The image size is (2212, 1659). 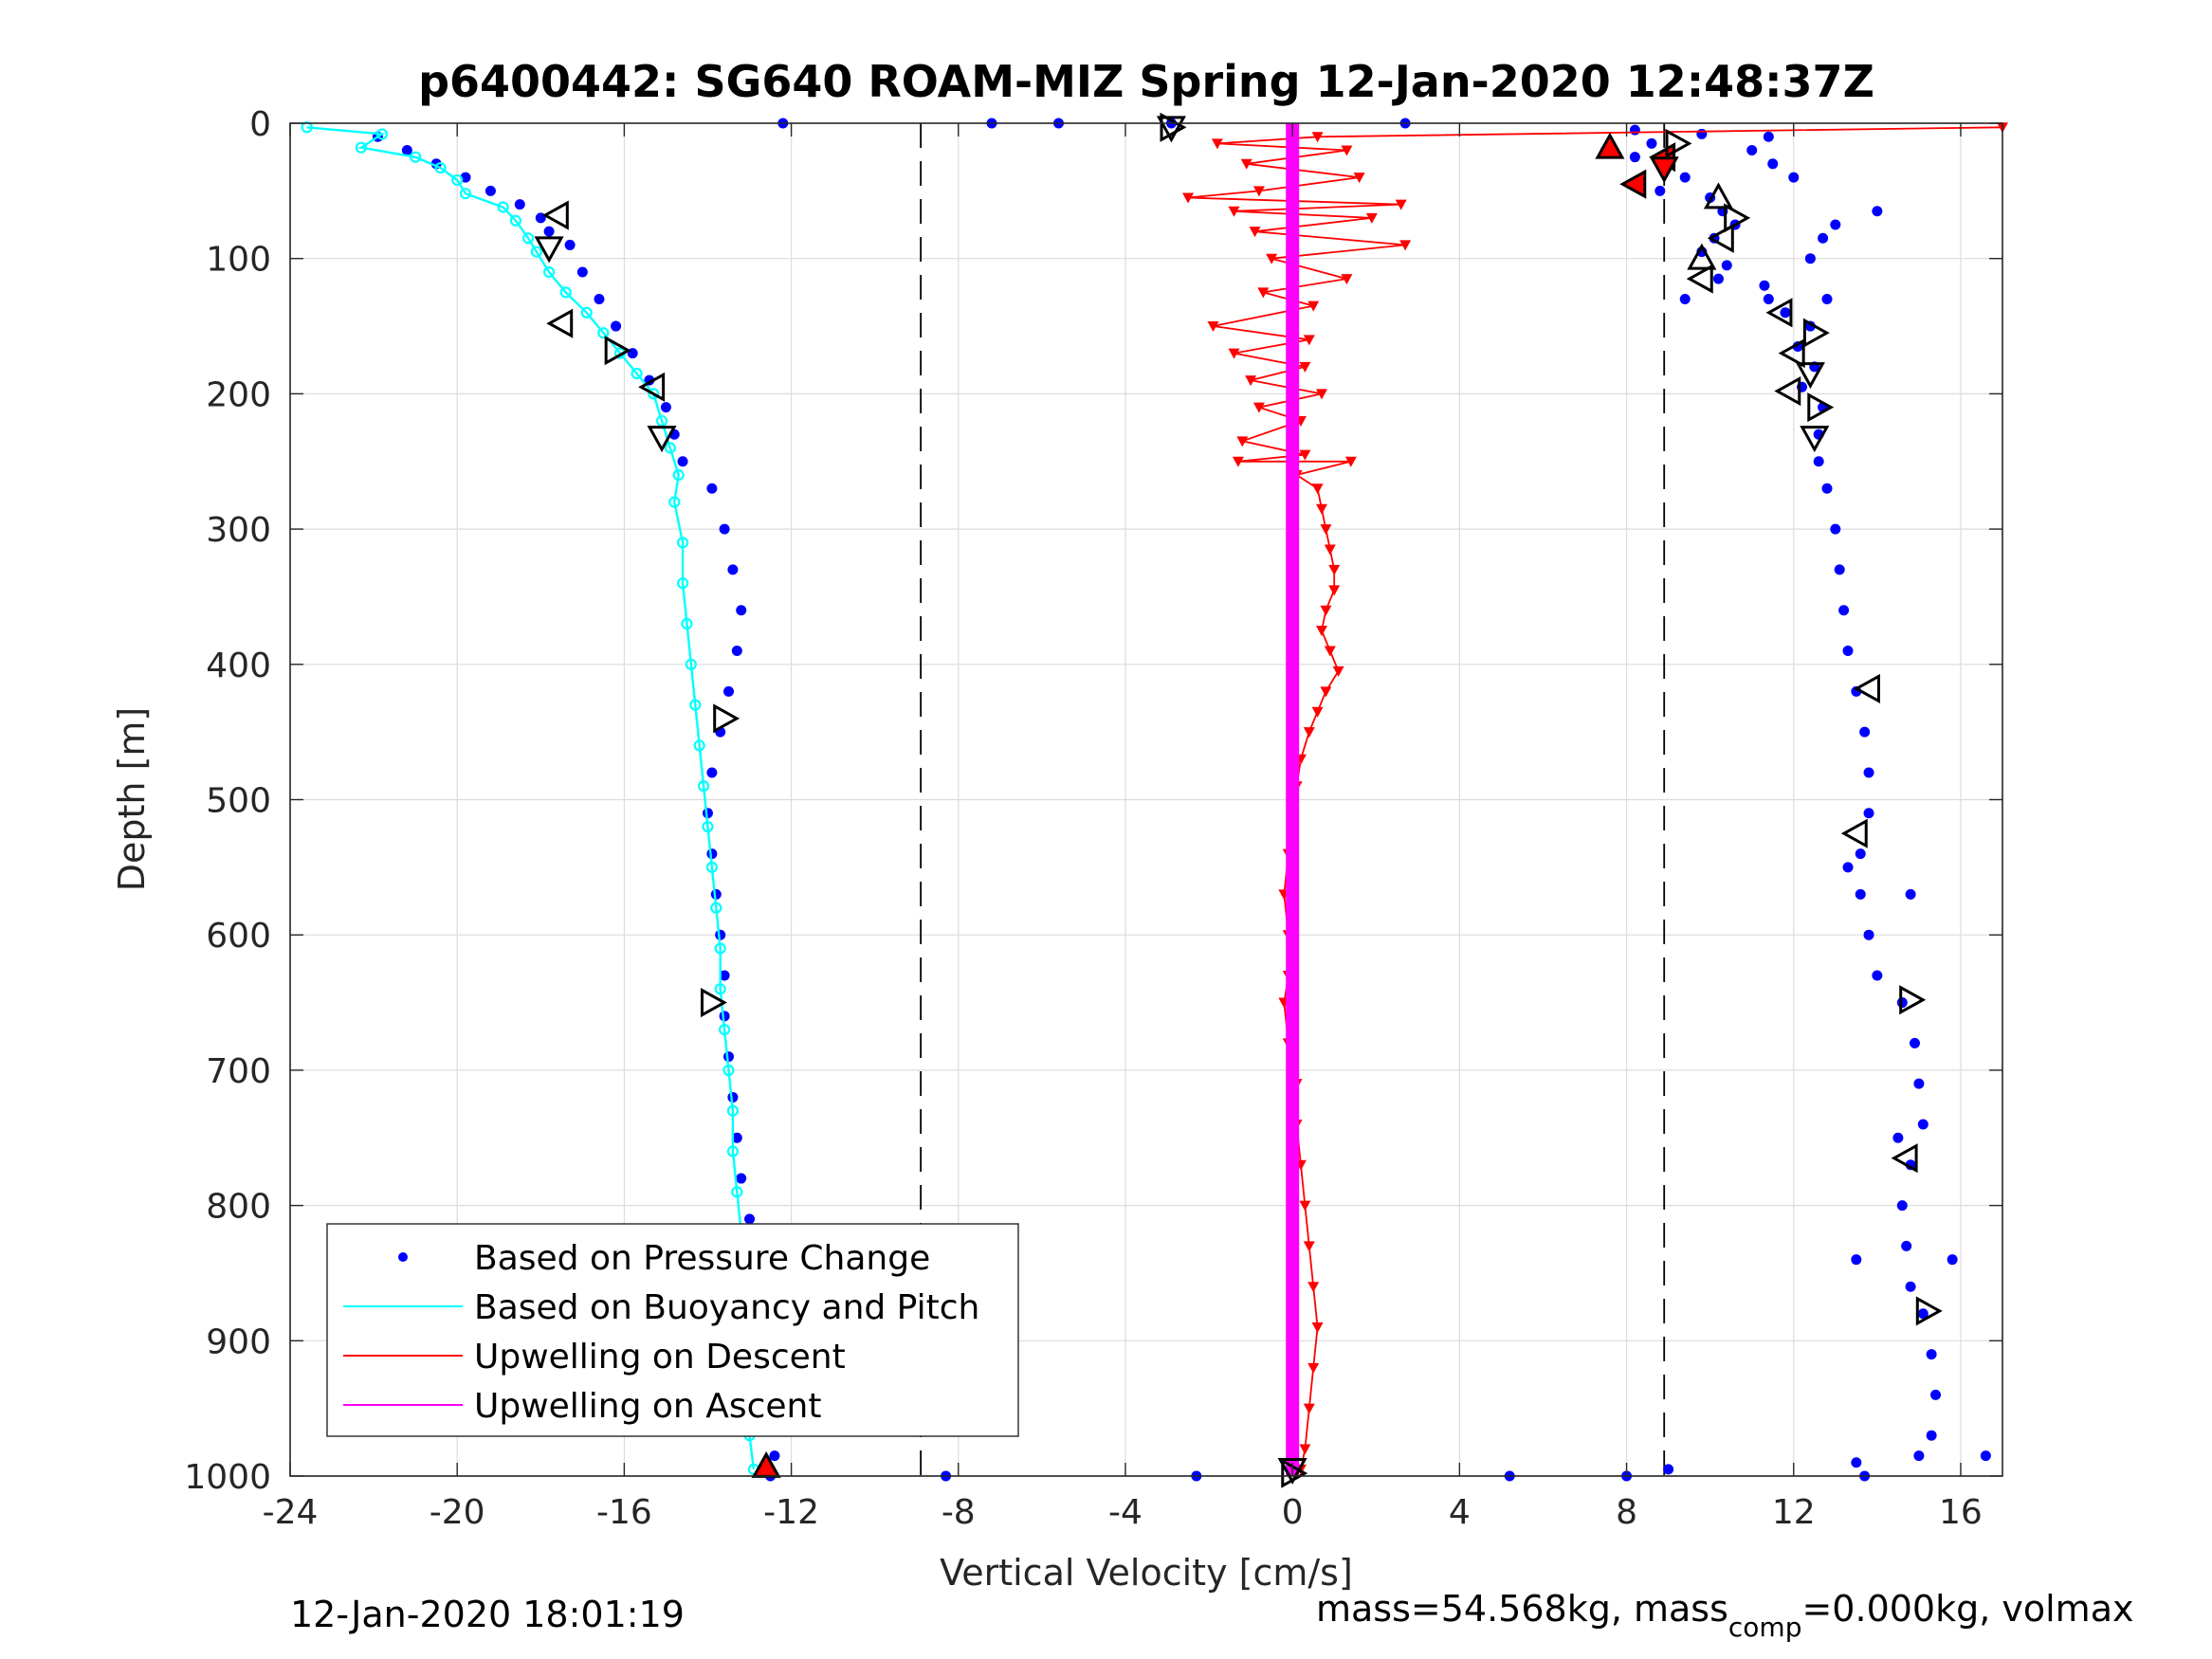 I want to click on y-tick-label: 700, so click(x=238, y=1071).